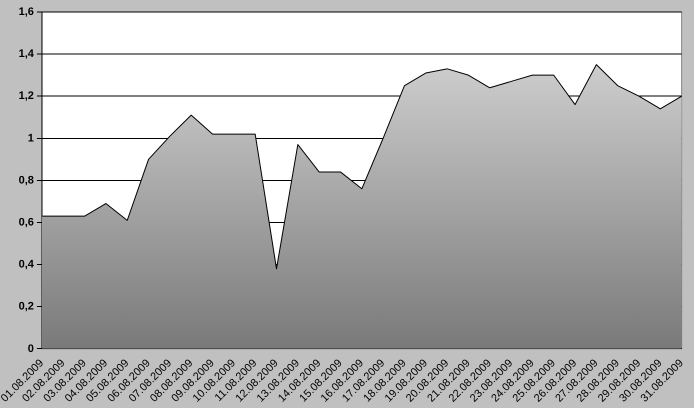 The width and height of the screenshot is (694, 408). What do you see at coordinates (26, 264) in the screenshot?
I see `y-tick-label: 0,4` at bounding box center [26, 264].